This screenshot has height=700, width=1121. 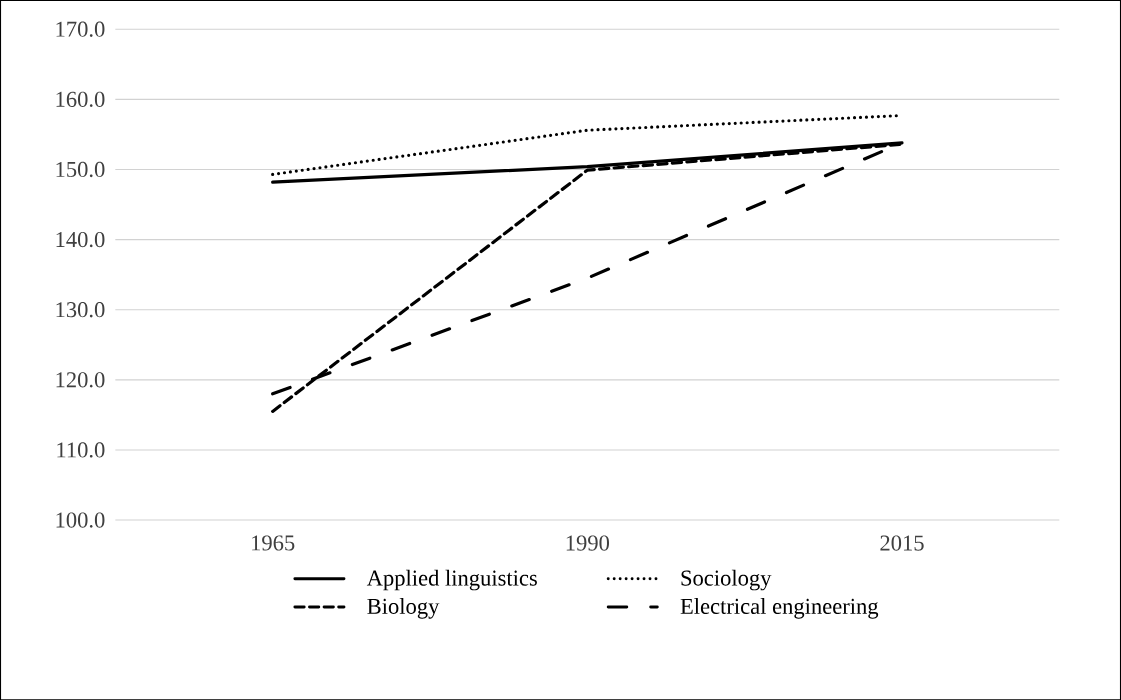 I want to click on y-tick-label: 170.0, so click(x=80, y=29).